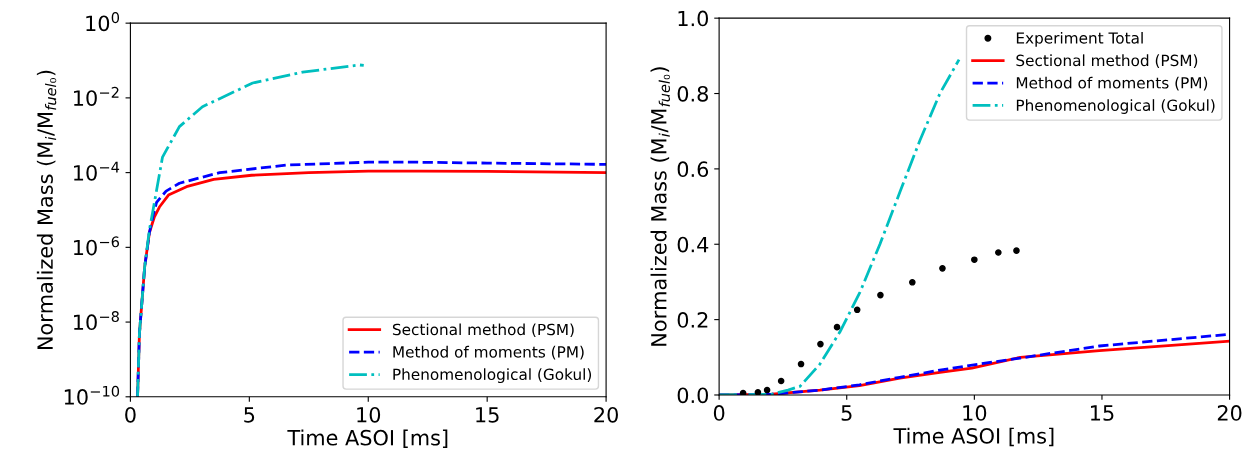 This screenshot has width=1242, height=454. Describe the element at coordinates (97, 171) in the screenshot. I see `y-tick-label: 10$^{−4}$` at that location.